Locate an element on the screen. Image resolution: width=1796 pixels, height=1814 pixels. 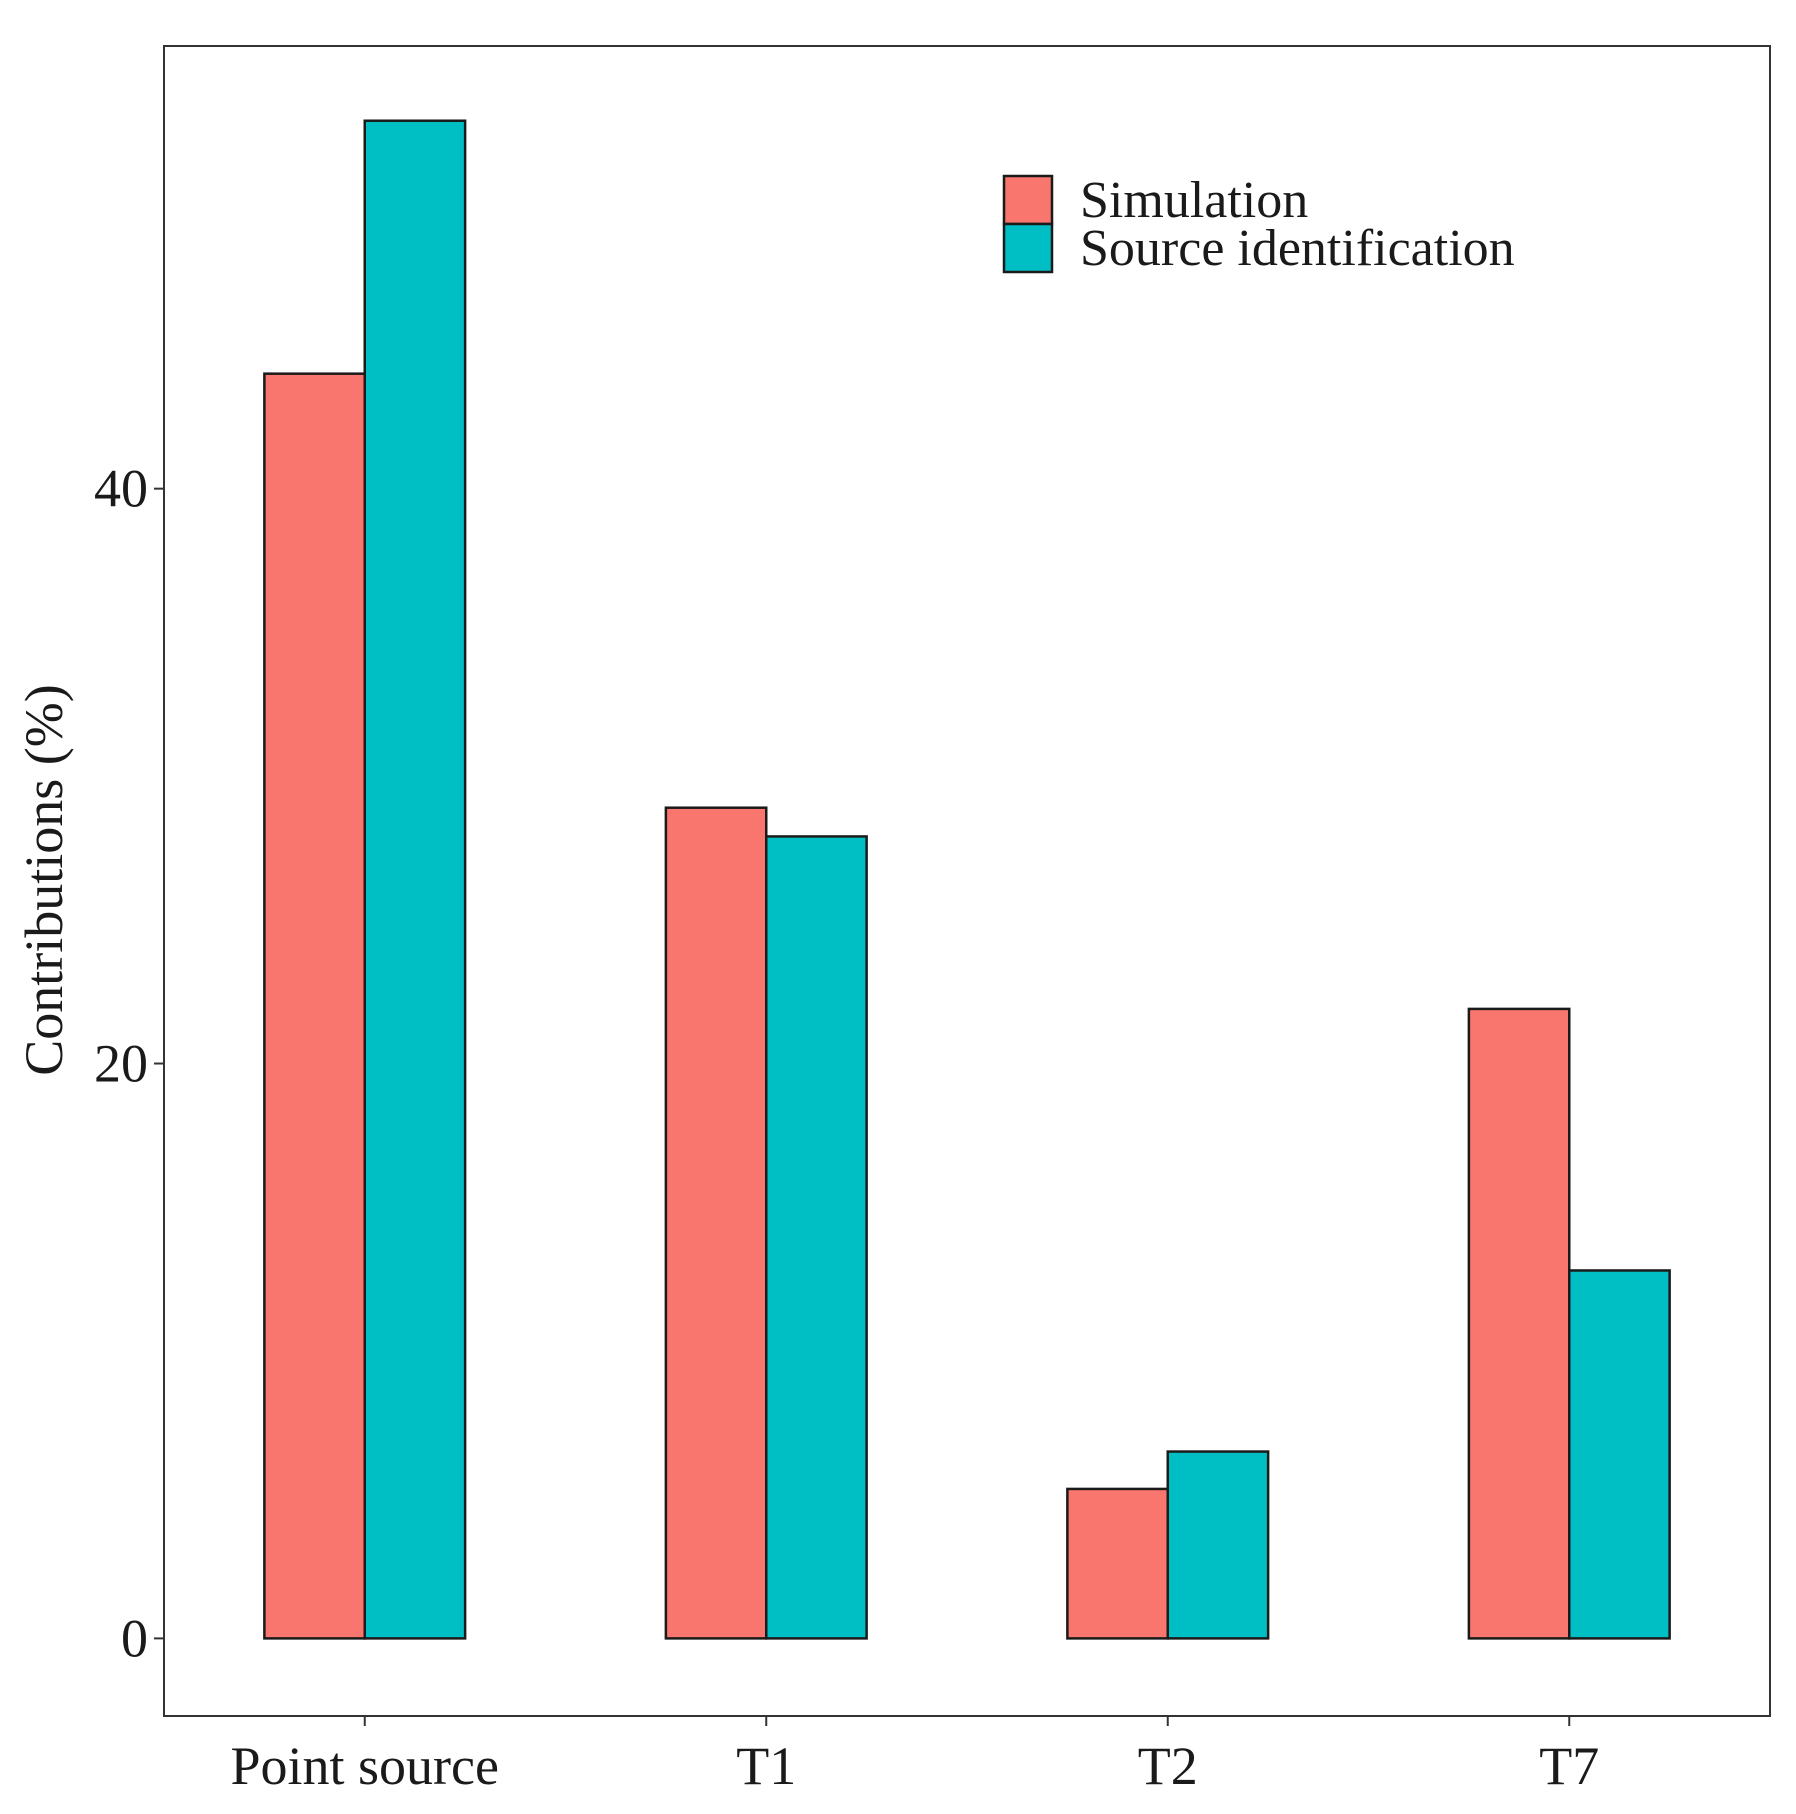
bar-t7-source-identification is located at coordinates (1619, 1454).